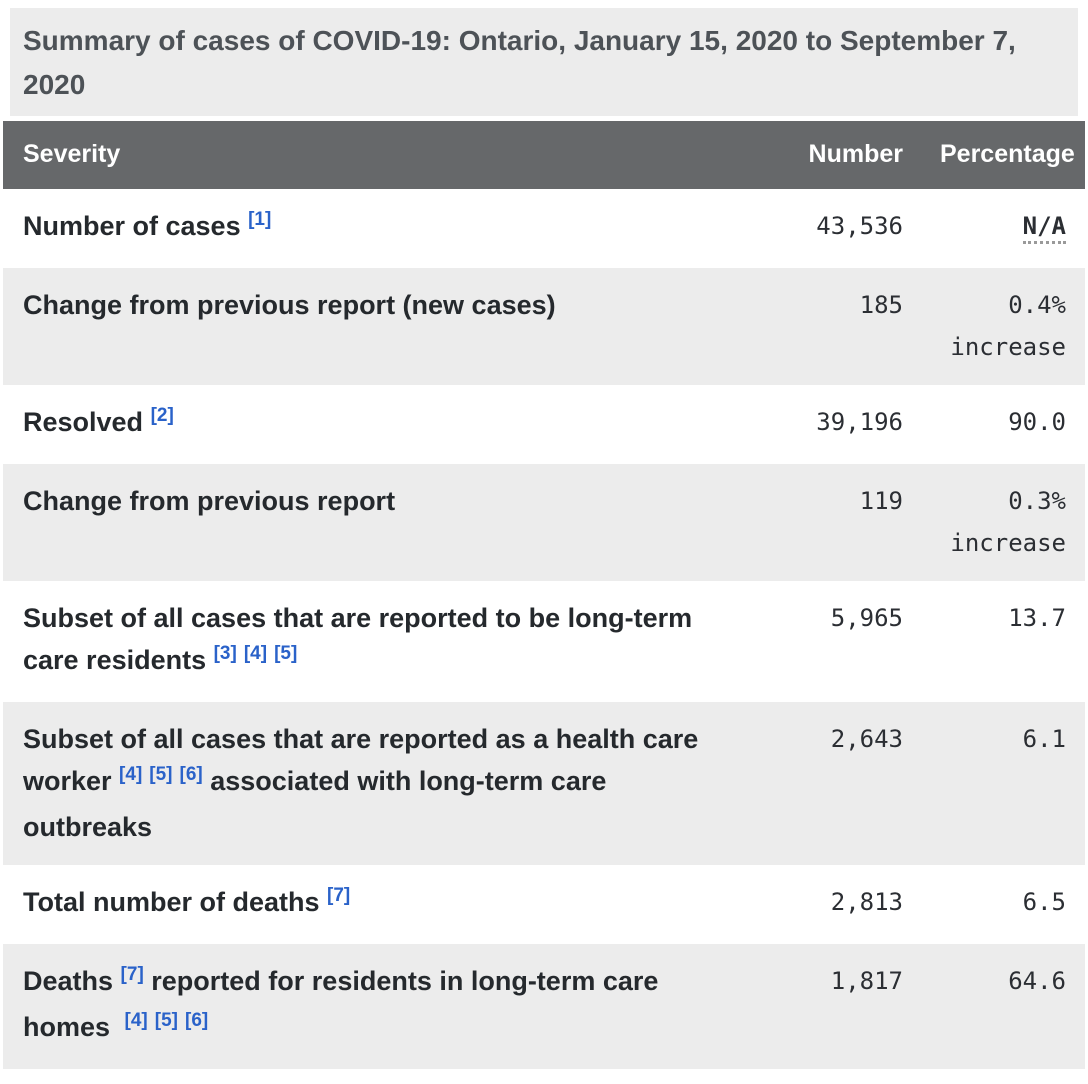 This screenshot has width=1088, height=1084. I want to click on footnote-ref: [3], so click(225, 653).